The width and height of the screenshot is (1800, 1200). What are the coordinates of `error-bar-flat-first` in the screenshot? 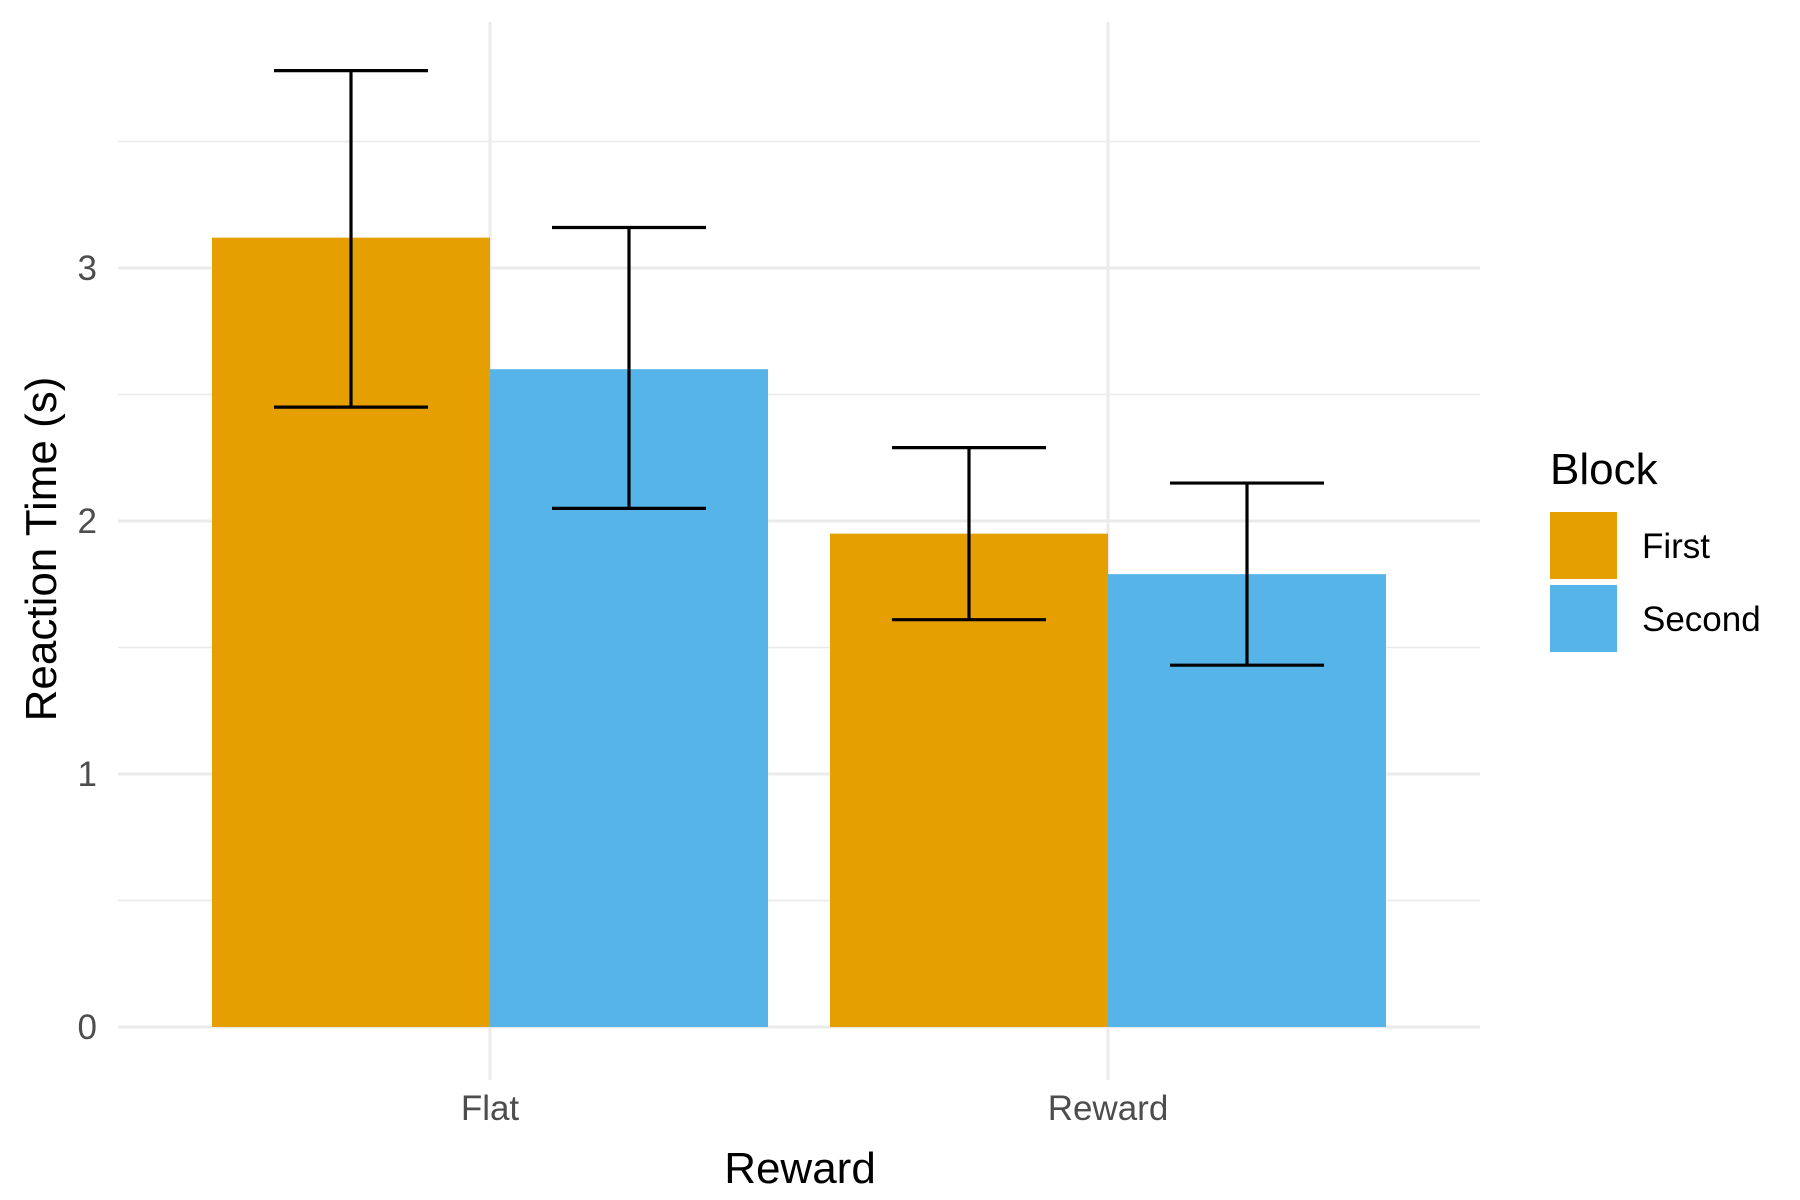 It's located at (351, 239).